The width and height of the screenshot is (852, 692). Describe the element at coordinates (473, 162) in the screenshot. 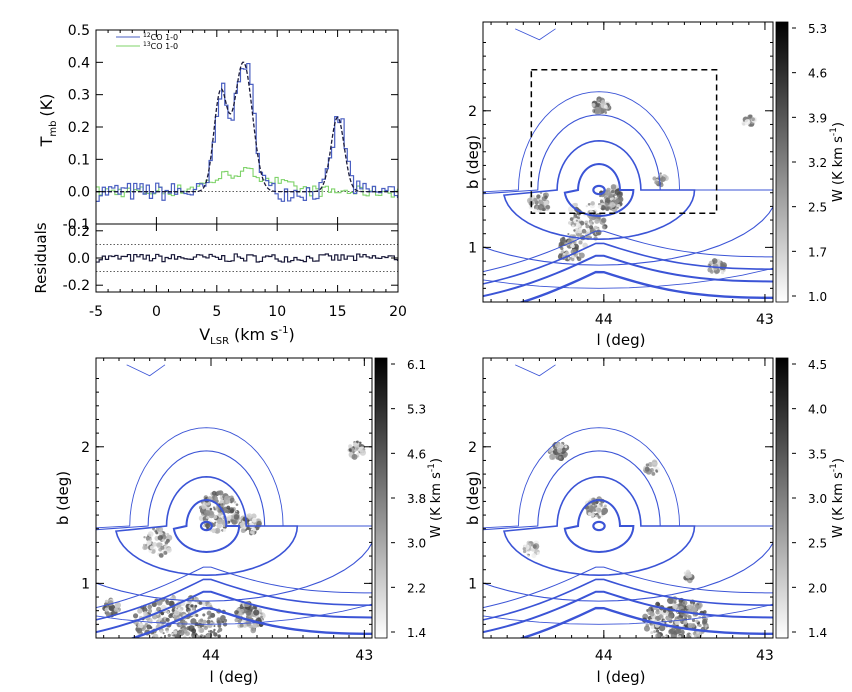

I see `map1-ylabel: b (deg)` at that location.